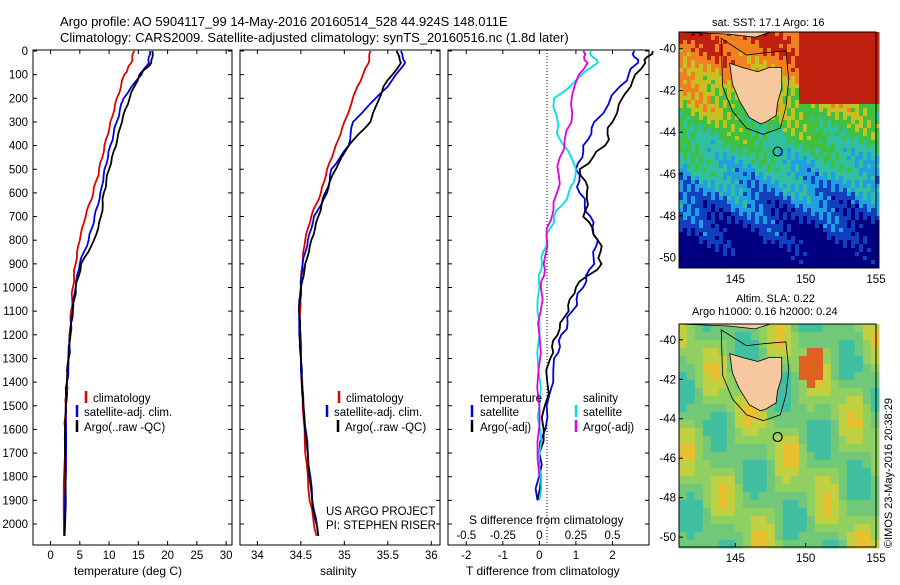 The height and width of the screenshot is (585, 900). I want to click on series-line-satellite-adj-clim-, so click(107, 293).